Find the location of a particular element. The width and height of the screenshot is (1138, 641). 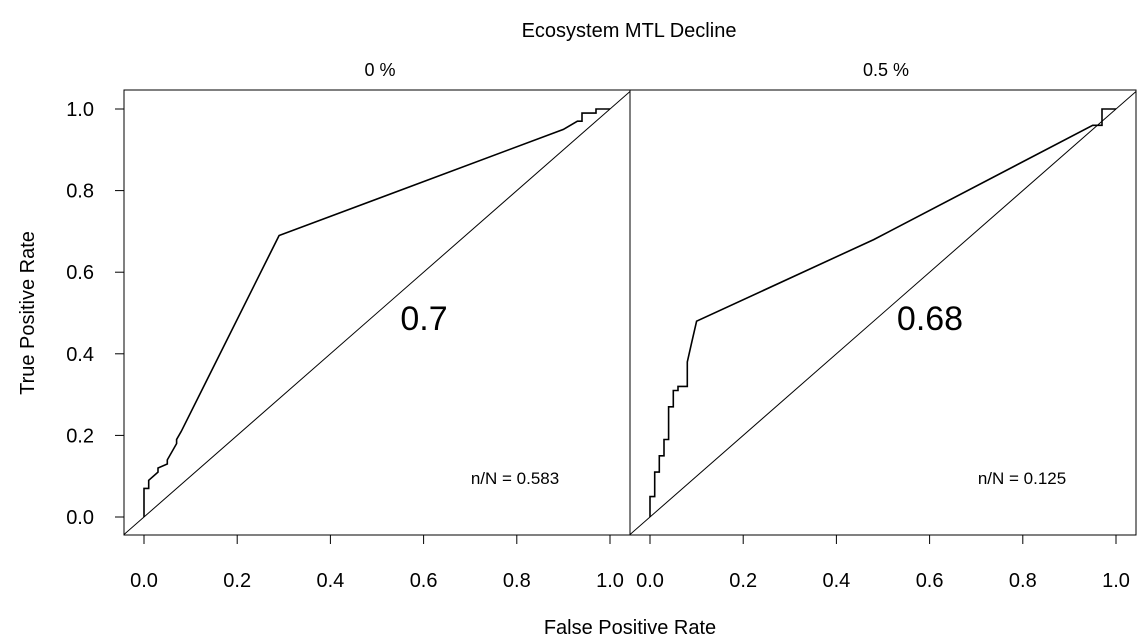

n-ratio-label: n/N = 0.583 is located at coordinates (515, 478).